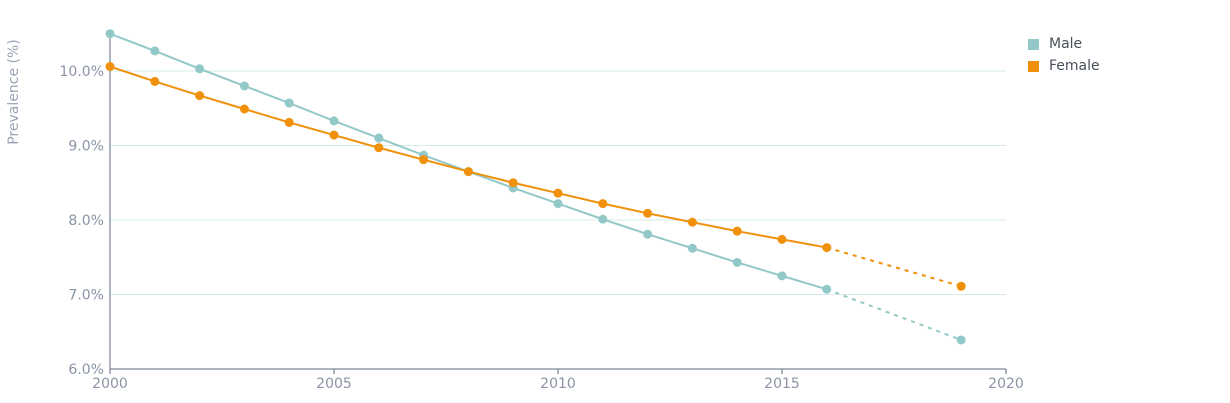 Image resolution: width=1230 pixels, height=403 pixels. Describe the element at coordinates (86, 296) in the screenshot. I see `y-tick-label: 7.0%` at that location.